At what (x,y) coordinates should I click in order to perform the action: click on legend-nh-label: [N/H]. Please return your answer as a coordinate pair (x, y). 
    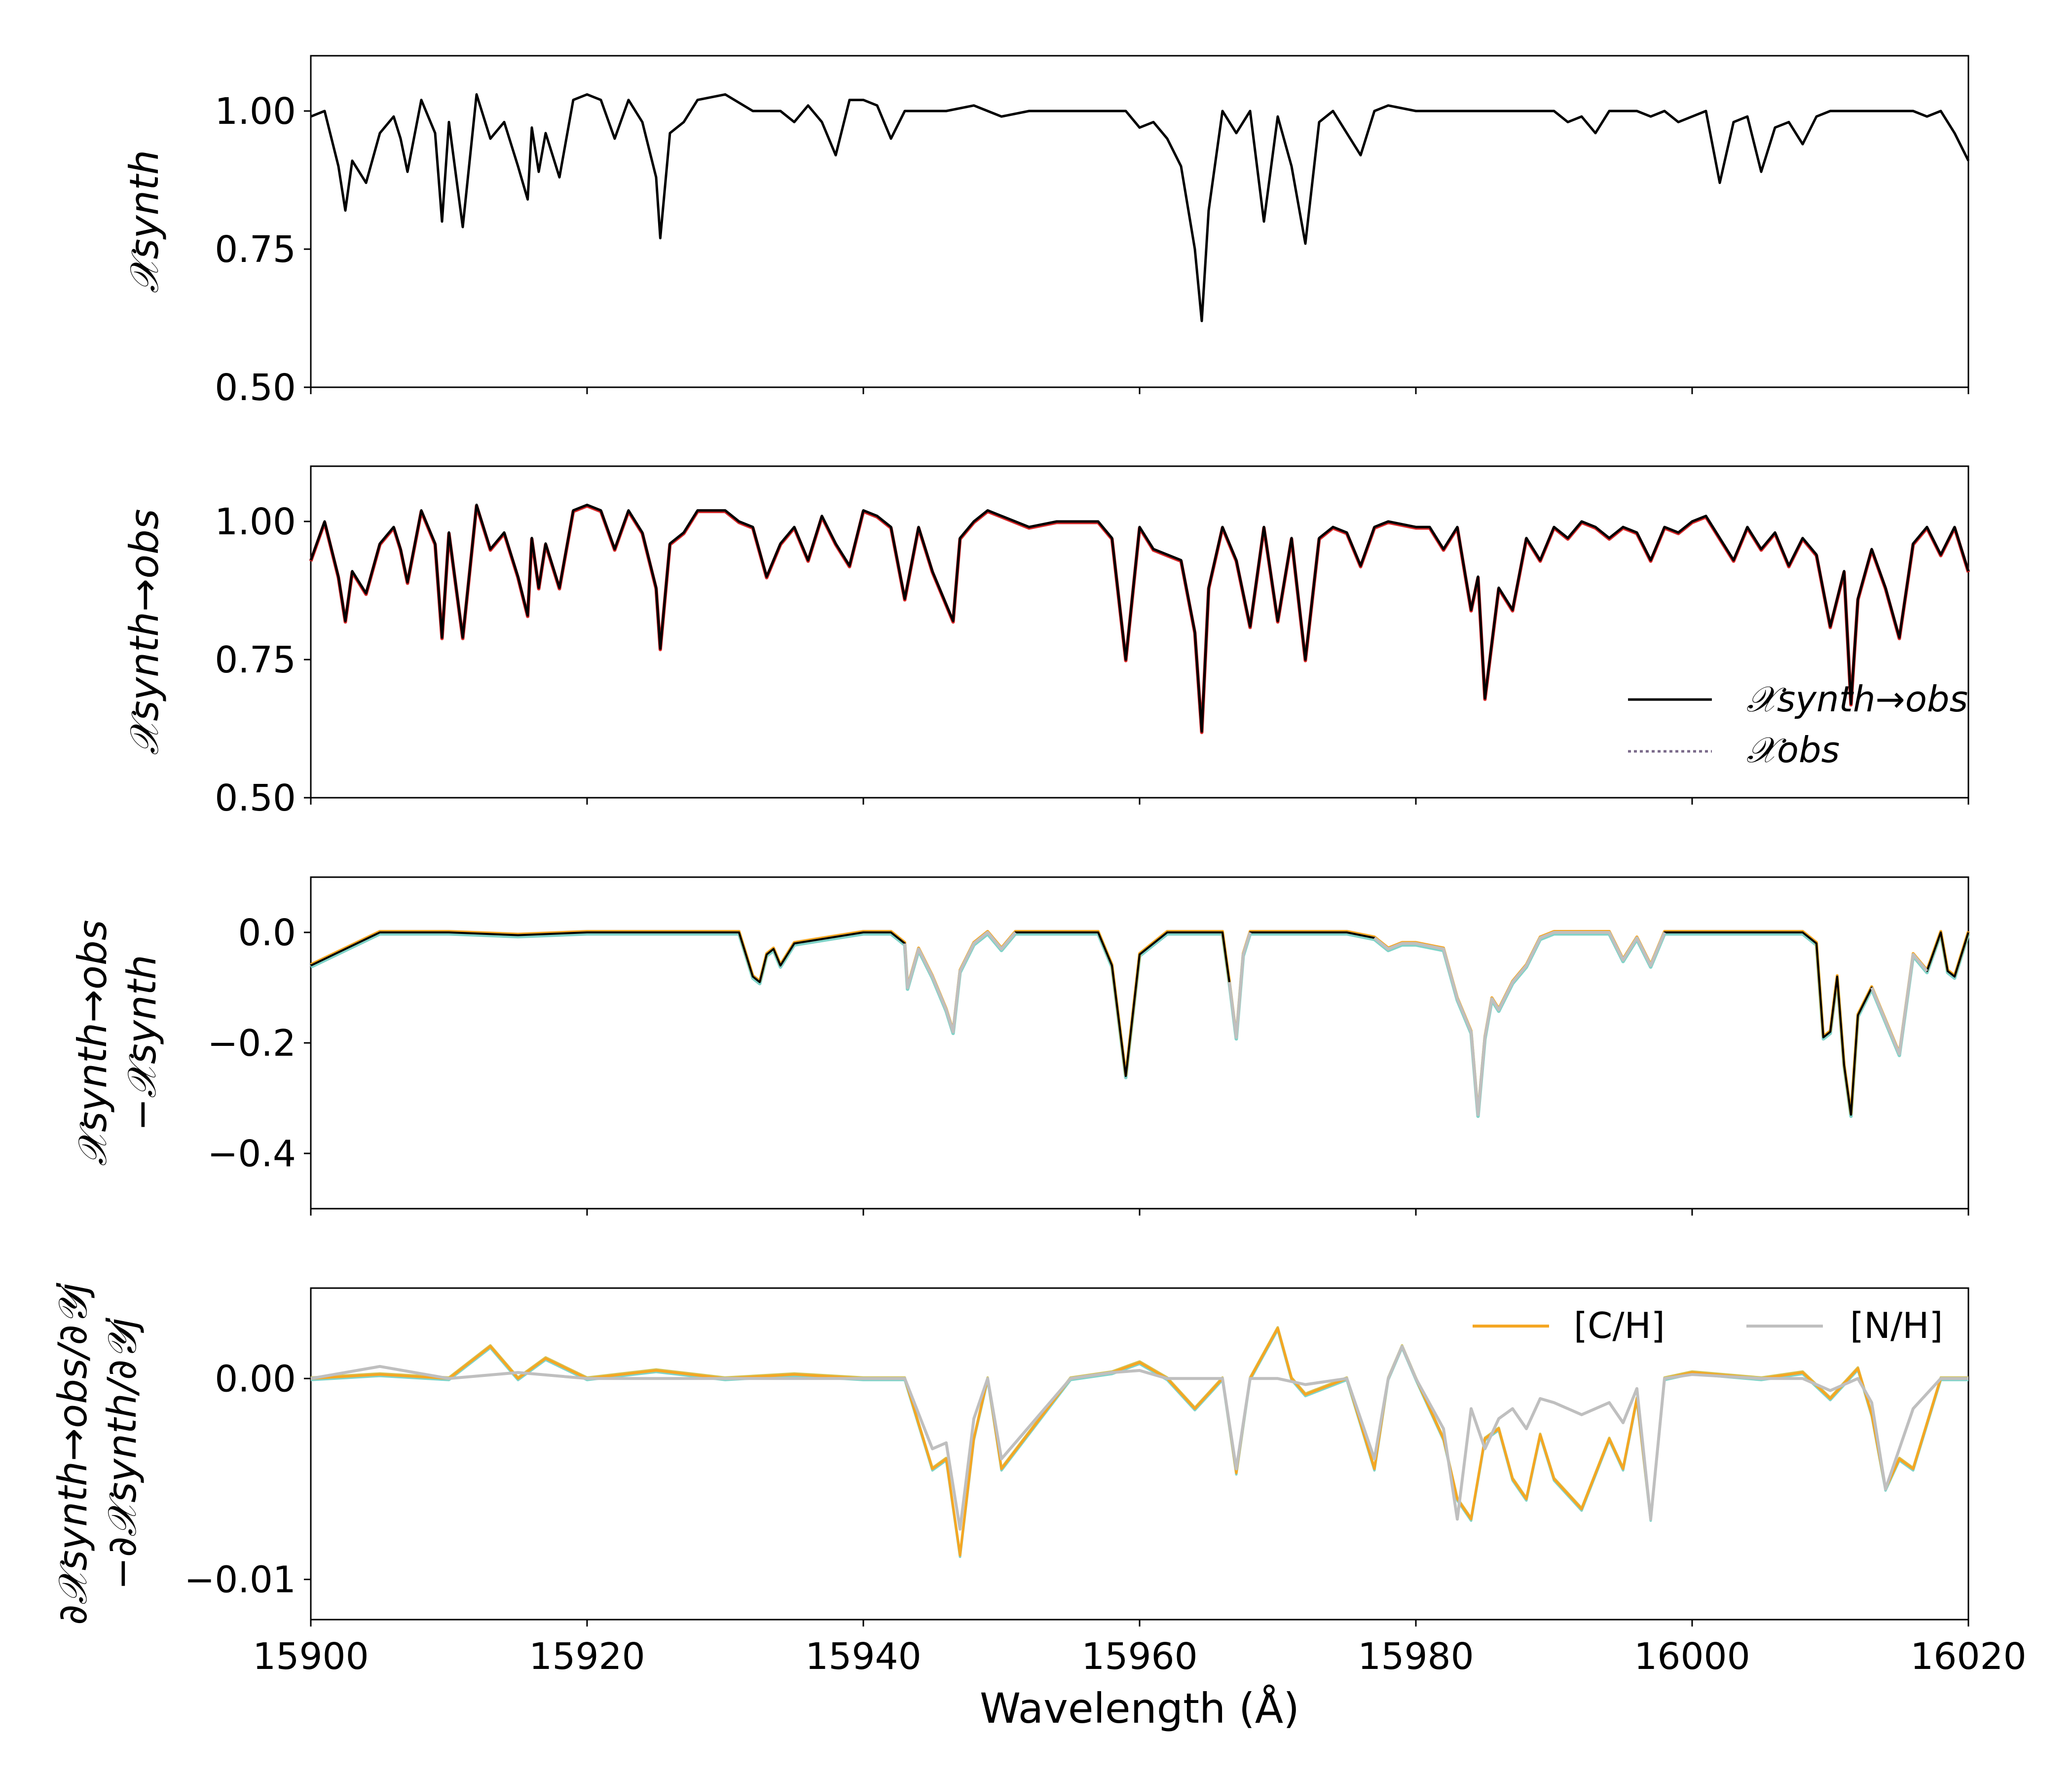
    Looking at the image, I should click on (1897, 1326).